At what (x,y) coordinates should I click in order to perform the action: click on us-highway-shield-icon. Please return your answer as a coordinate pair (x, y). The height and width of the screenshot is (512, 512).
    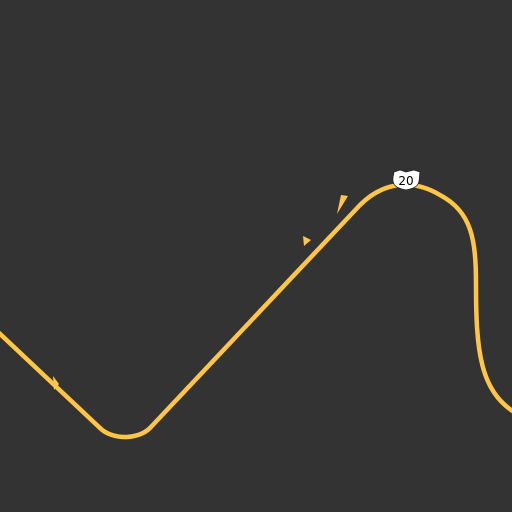
    Looking at the image, I should click on (406, 180).